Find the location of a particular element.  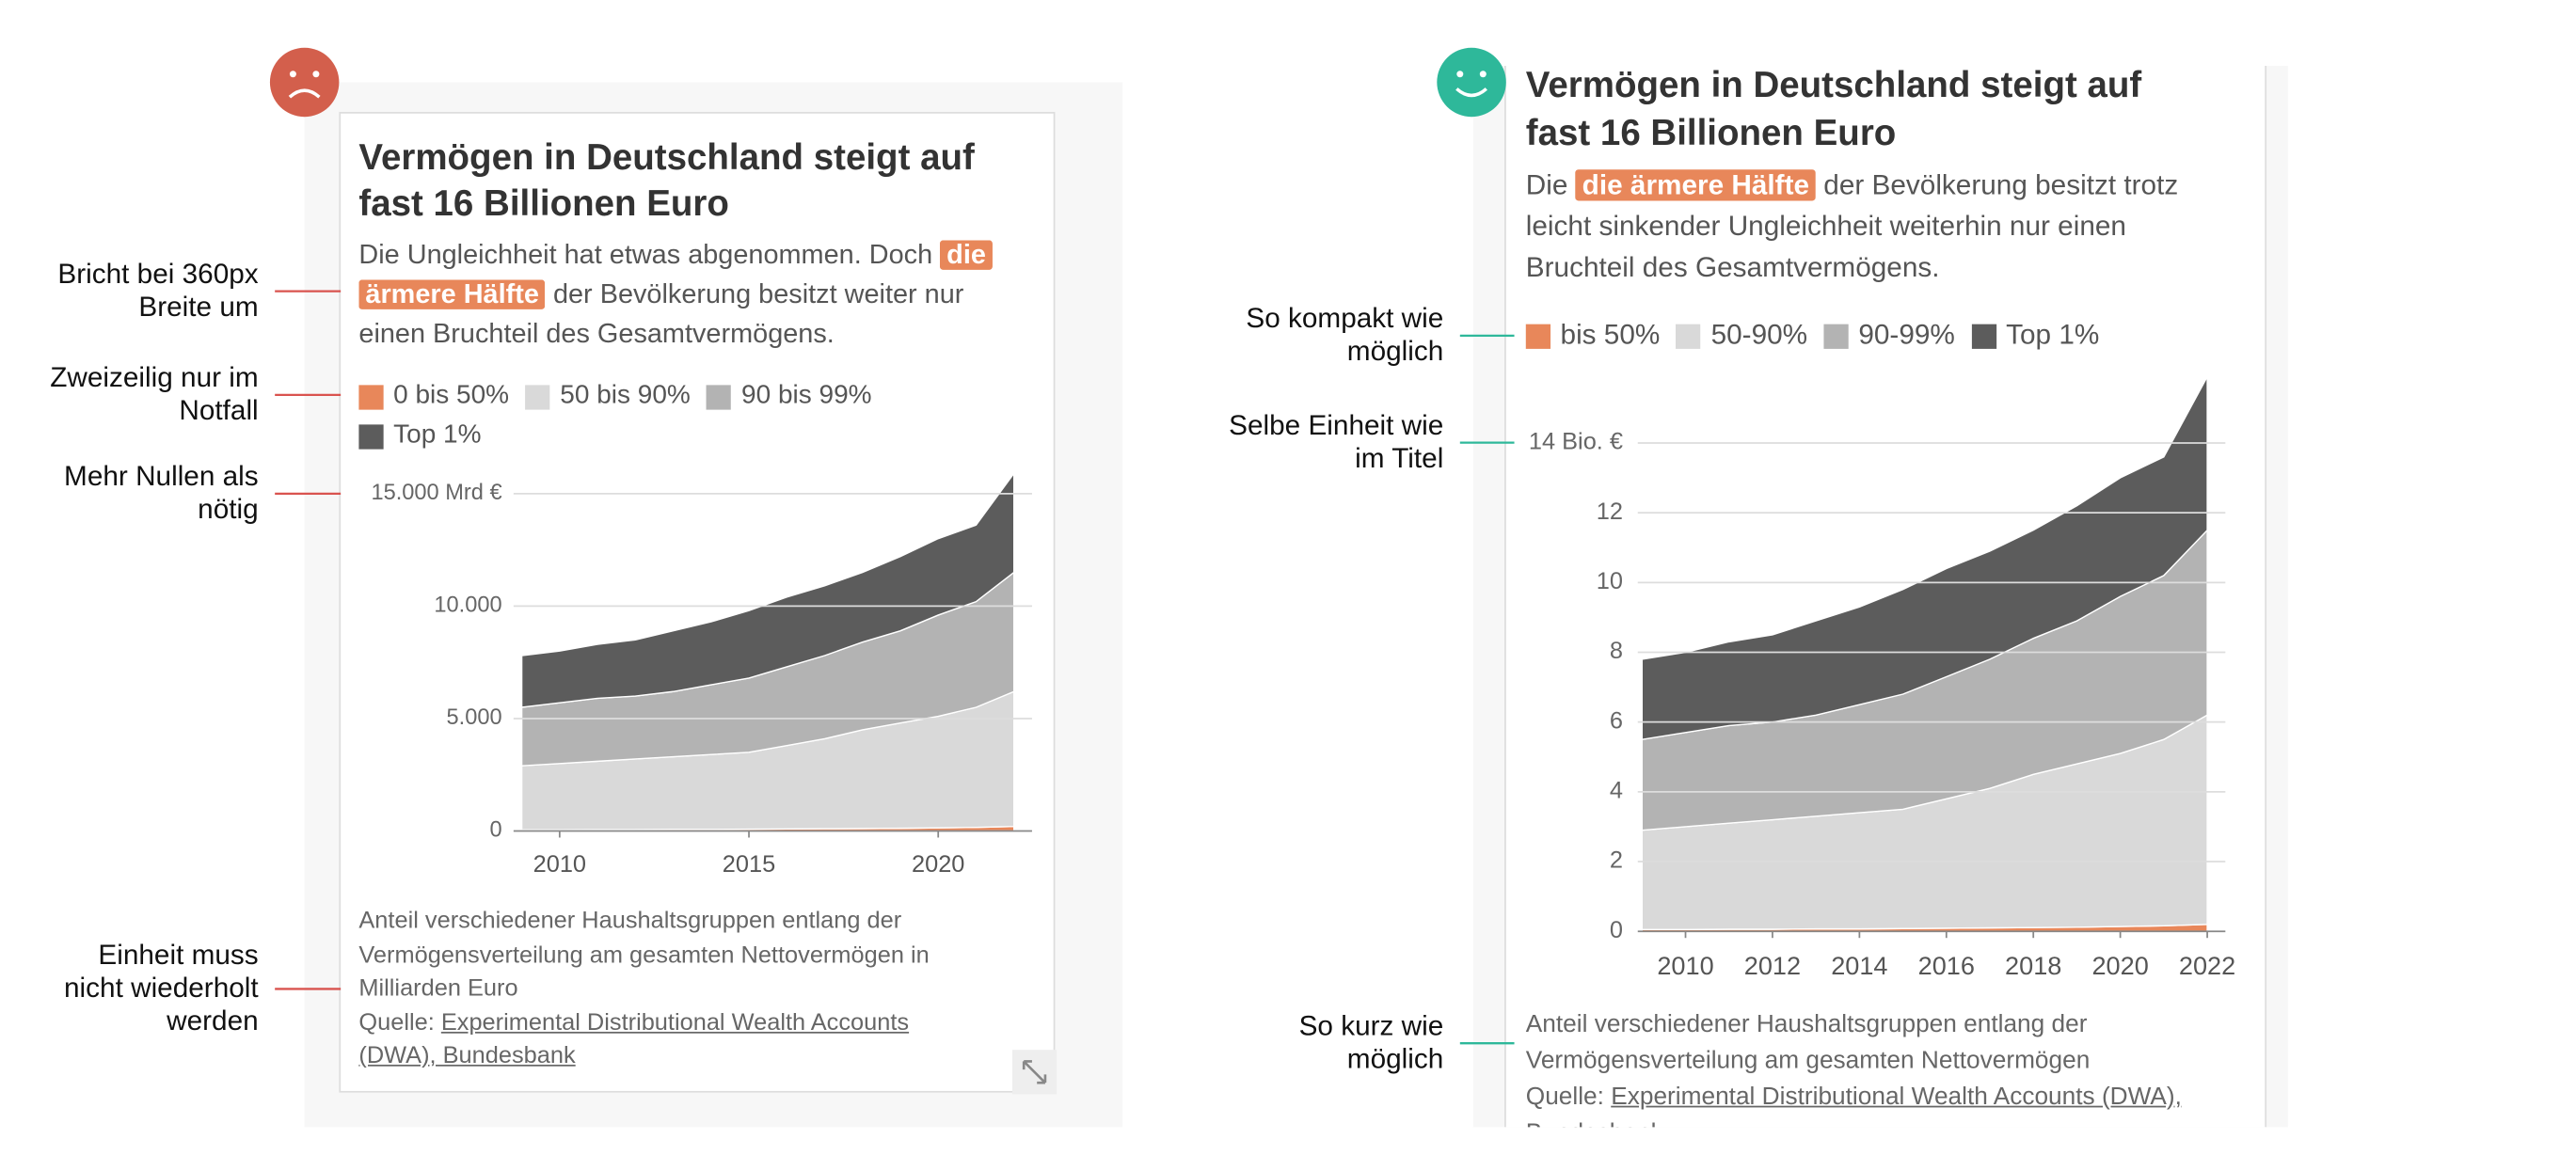

legend-item: bis 50% is located at coordinates (1593, 336).